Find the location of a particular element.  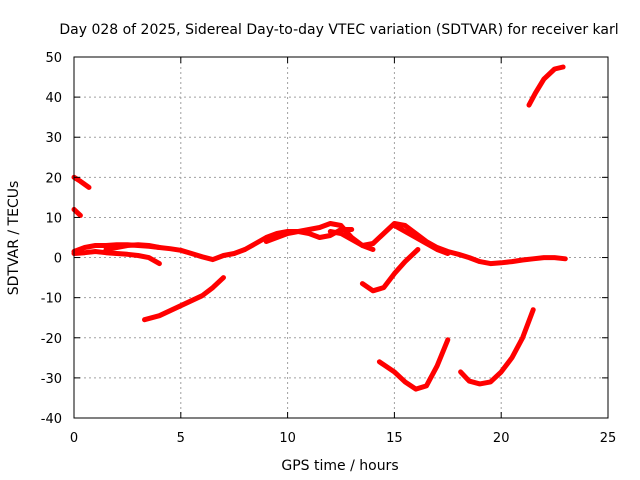

x-tick-label: 0 is located at coordinates (74, 438).